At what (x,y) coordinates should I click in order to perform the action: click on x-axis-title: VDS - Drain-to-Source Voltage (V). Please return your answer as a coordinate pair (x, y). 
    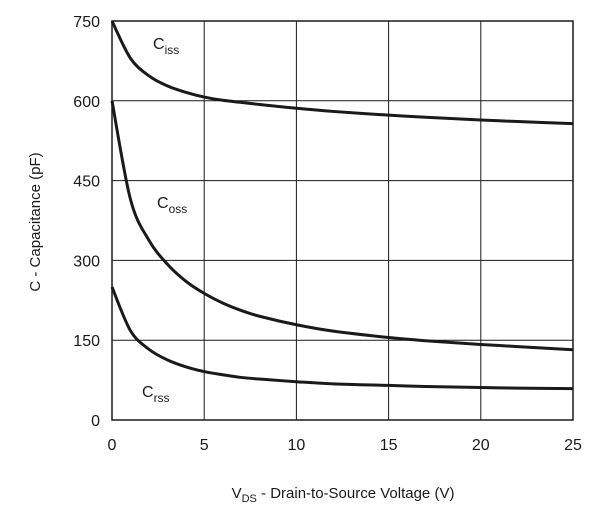
    Looking at the image, I should click on (343, 495).